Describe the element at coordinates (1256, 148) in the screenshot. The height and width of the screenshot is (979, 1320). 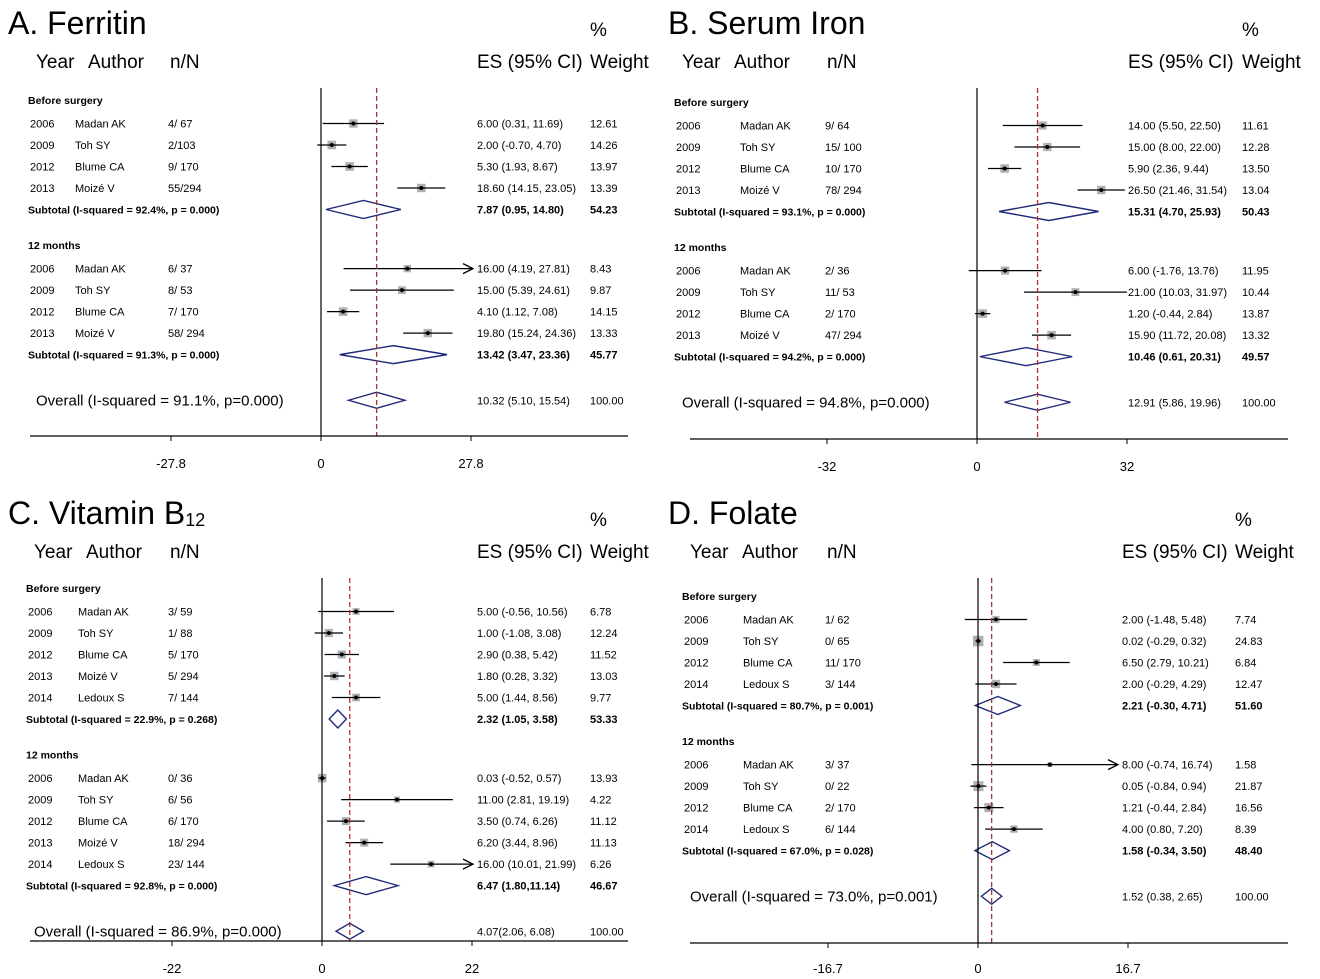
I see `study-weight: 12.28` at that location.